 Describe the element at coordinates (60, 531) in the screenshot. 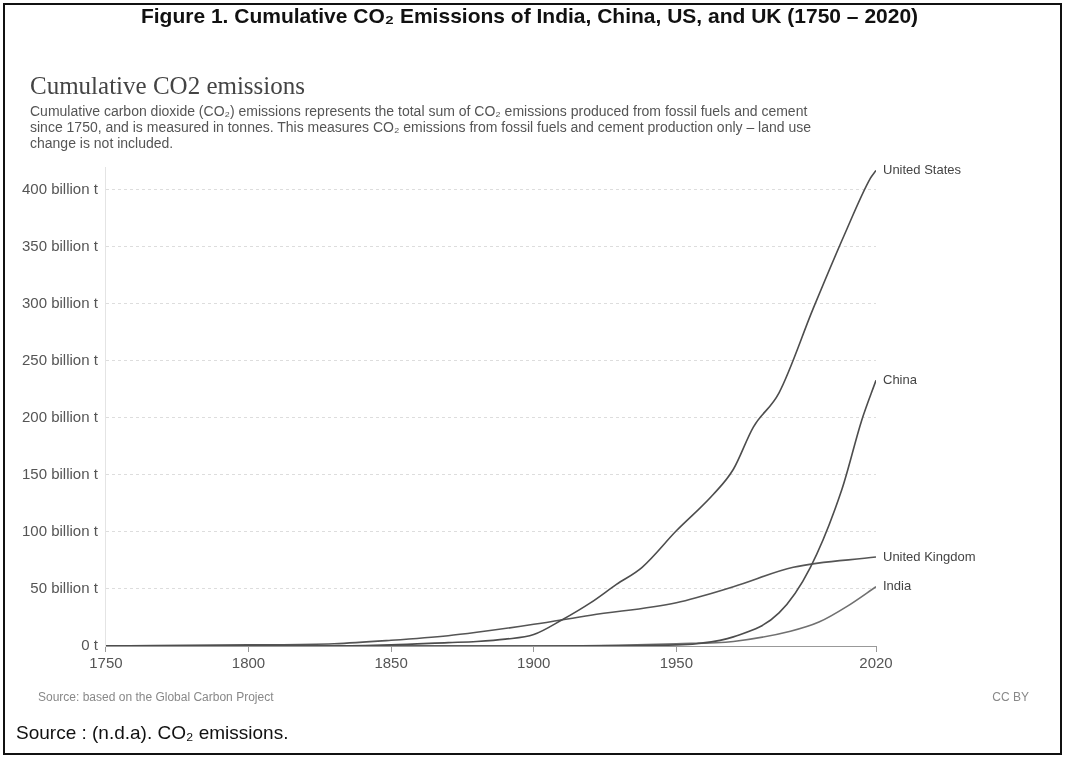

I see `y-tick-label: 100 billion t` at that location.